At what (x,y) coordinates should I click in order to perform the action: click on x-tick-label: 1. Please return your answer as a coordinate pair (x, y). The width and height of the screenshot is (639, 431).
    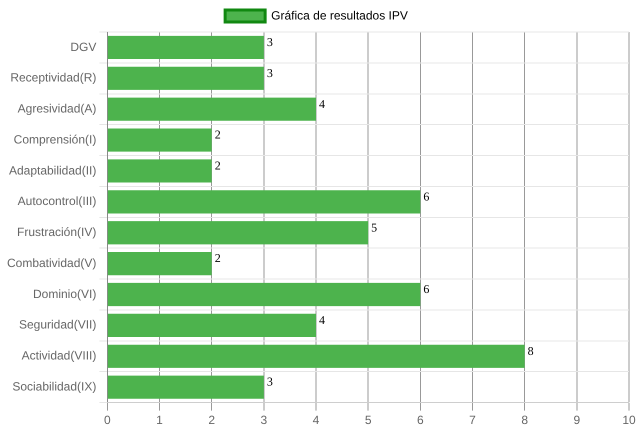
    Looking at the image, I should click on (160, 420).